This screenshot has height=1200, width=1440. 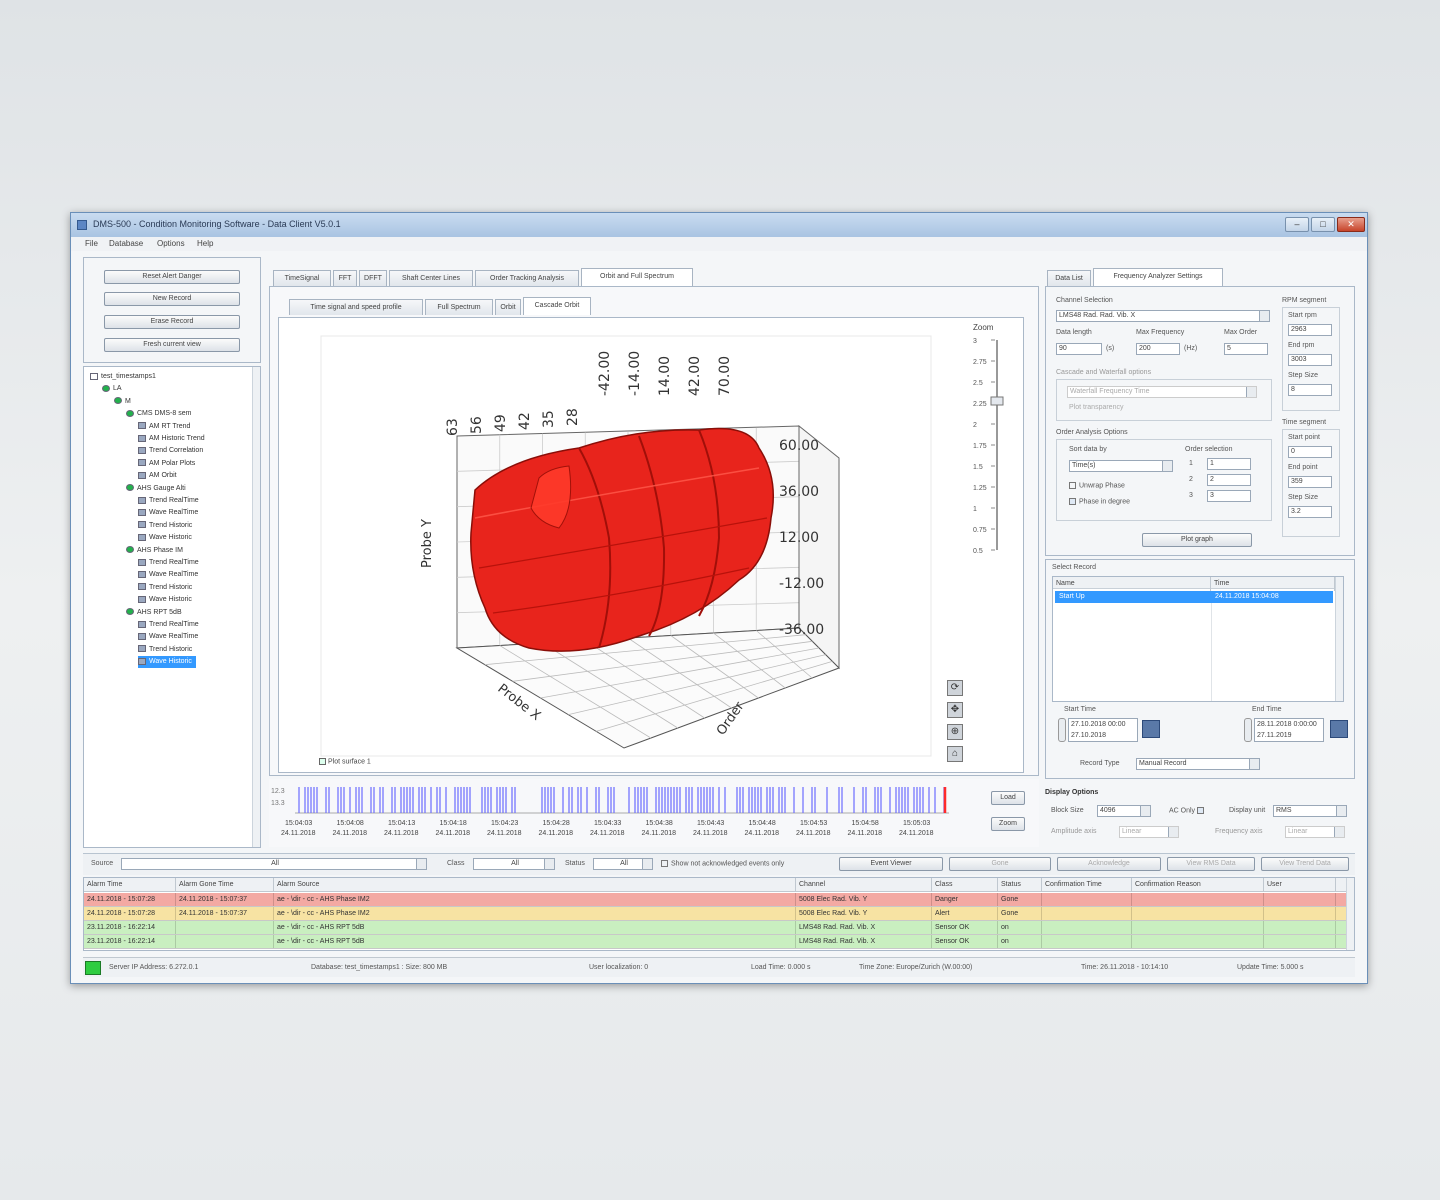 I want to click on tree-node: test_timestamps1, so click(x=123, y=377).